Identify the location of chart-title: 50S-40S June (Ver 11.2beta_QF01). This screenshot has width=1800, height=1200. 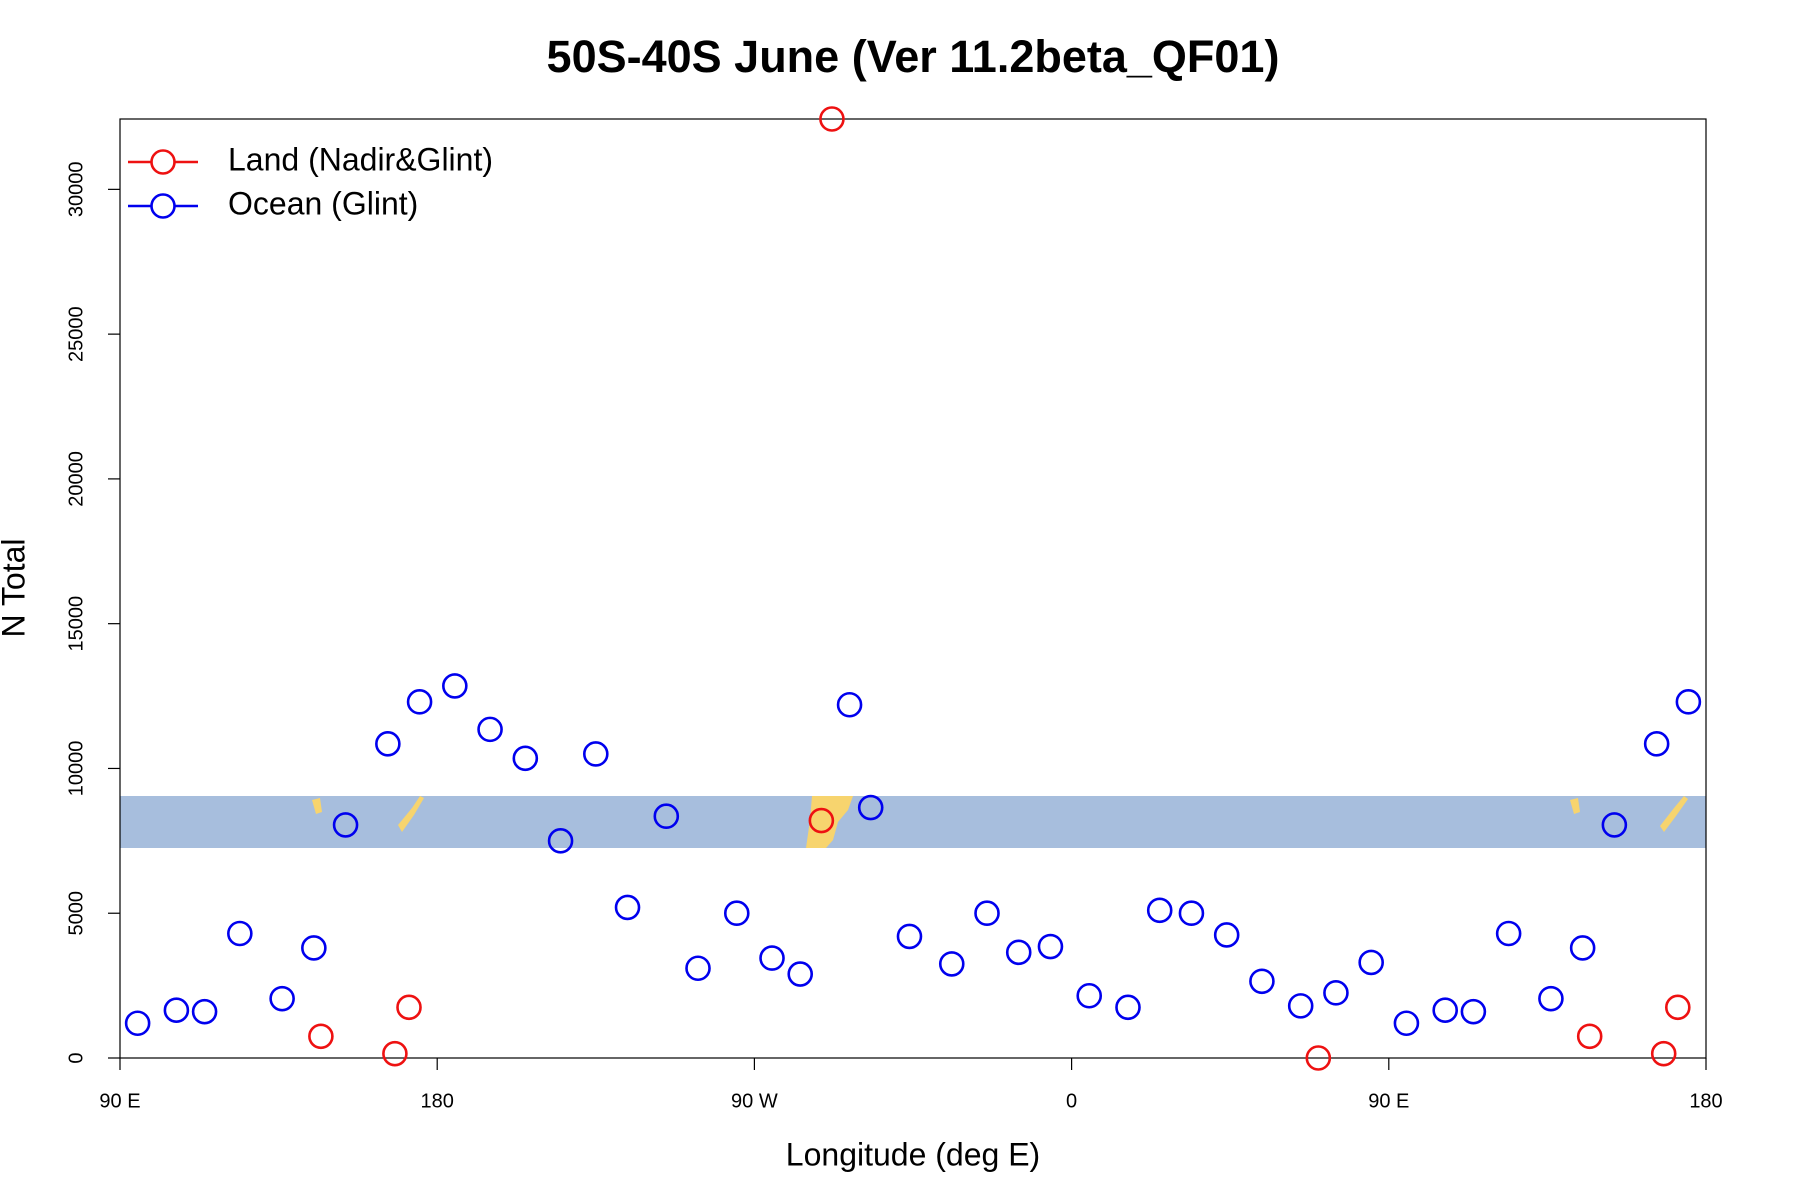
(913, 56).